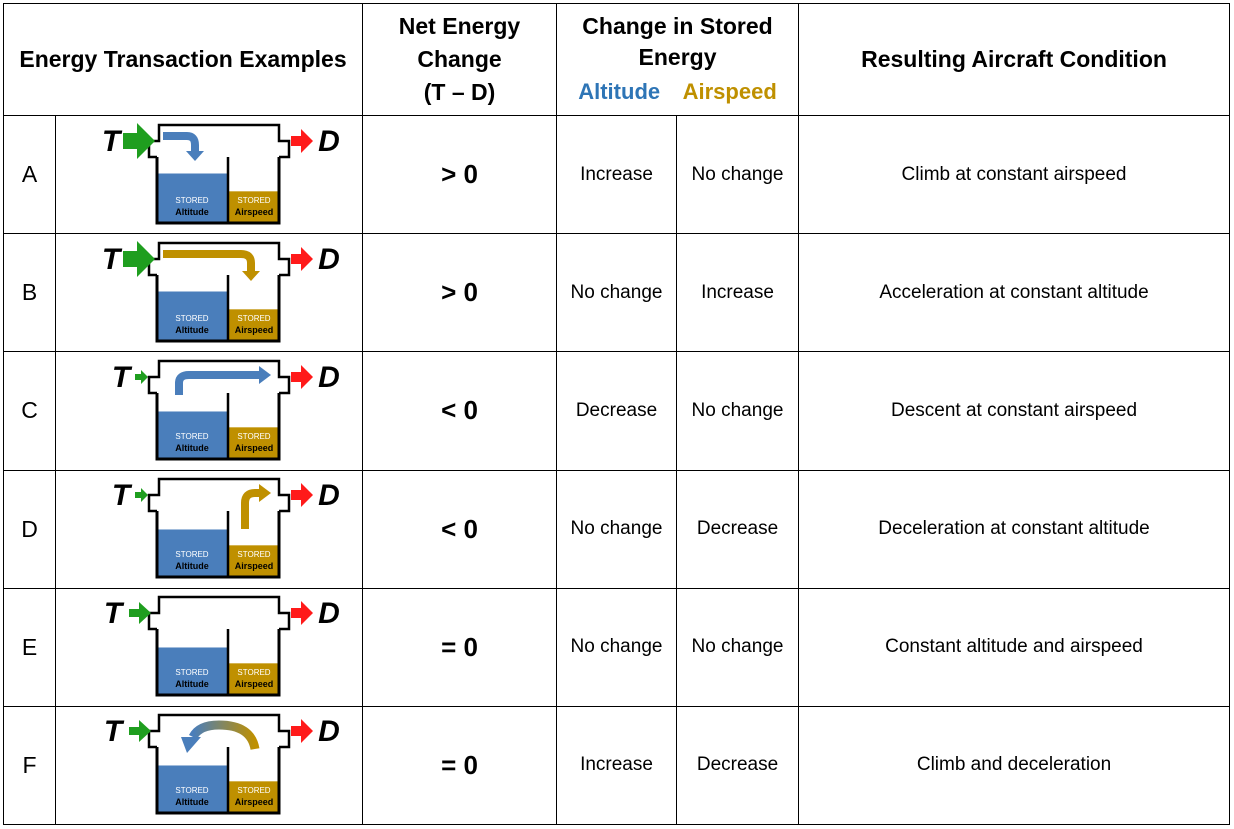  I want to click on row-label: F, so click(29, 765).